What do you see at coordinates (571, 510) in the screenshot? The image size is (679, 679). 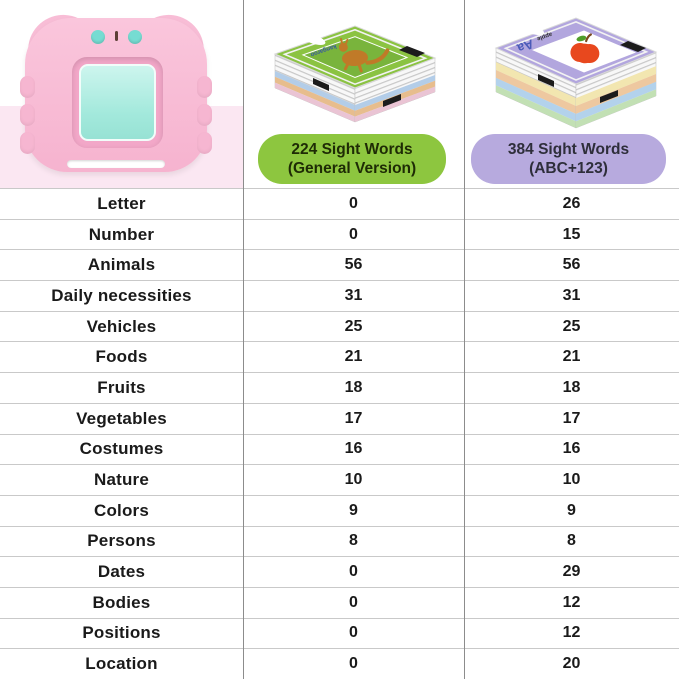 I see `value-384: 9` at bounding box center [571, 510].